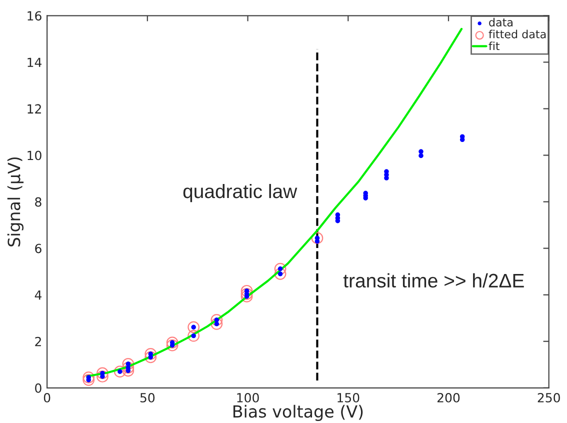 The height and width of the screenshot is (423, 567). I want to click on y-tick-label: 2, so click(38, 341).